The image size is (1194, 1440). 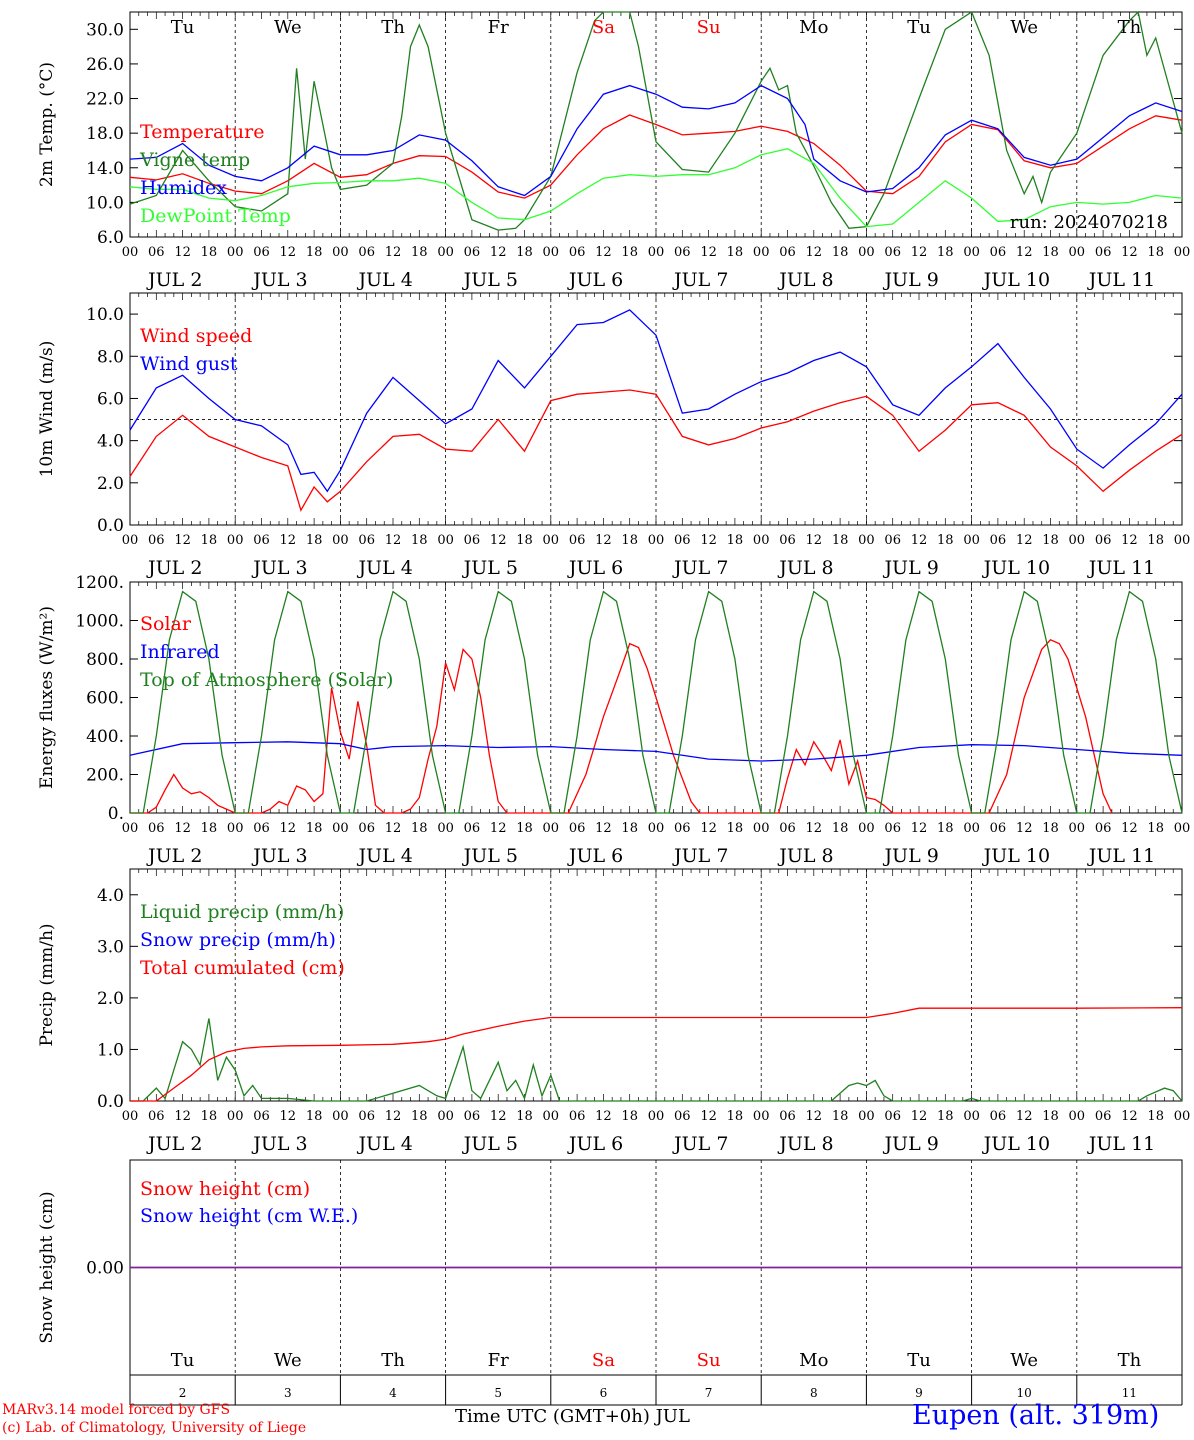 I want to click on legend-snowwe: Snow height (cm W.E.), so click(x=249, y=1216).